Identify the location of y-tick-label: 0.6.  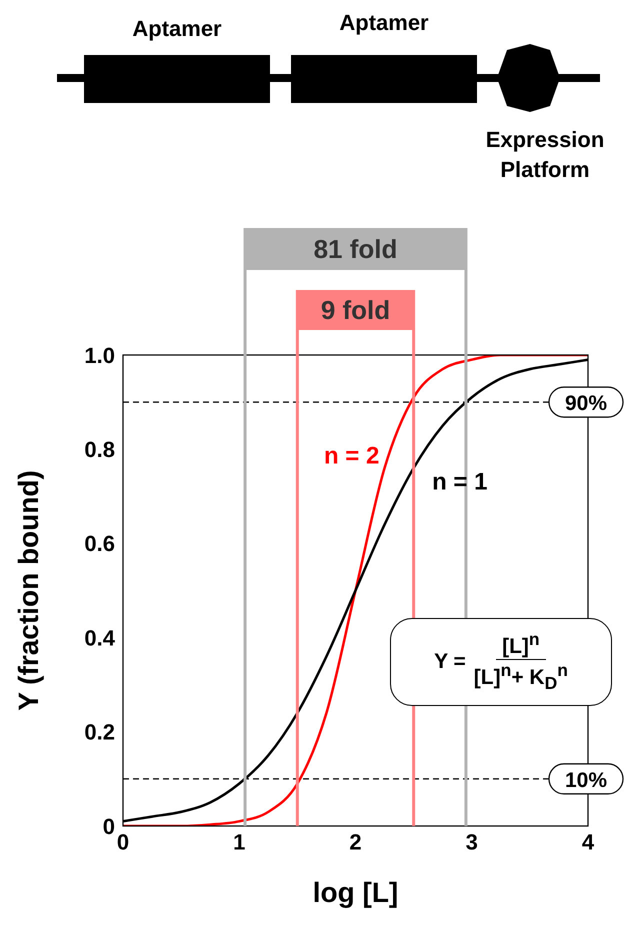
(99, 543).